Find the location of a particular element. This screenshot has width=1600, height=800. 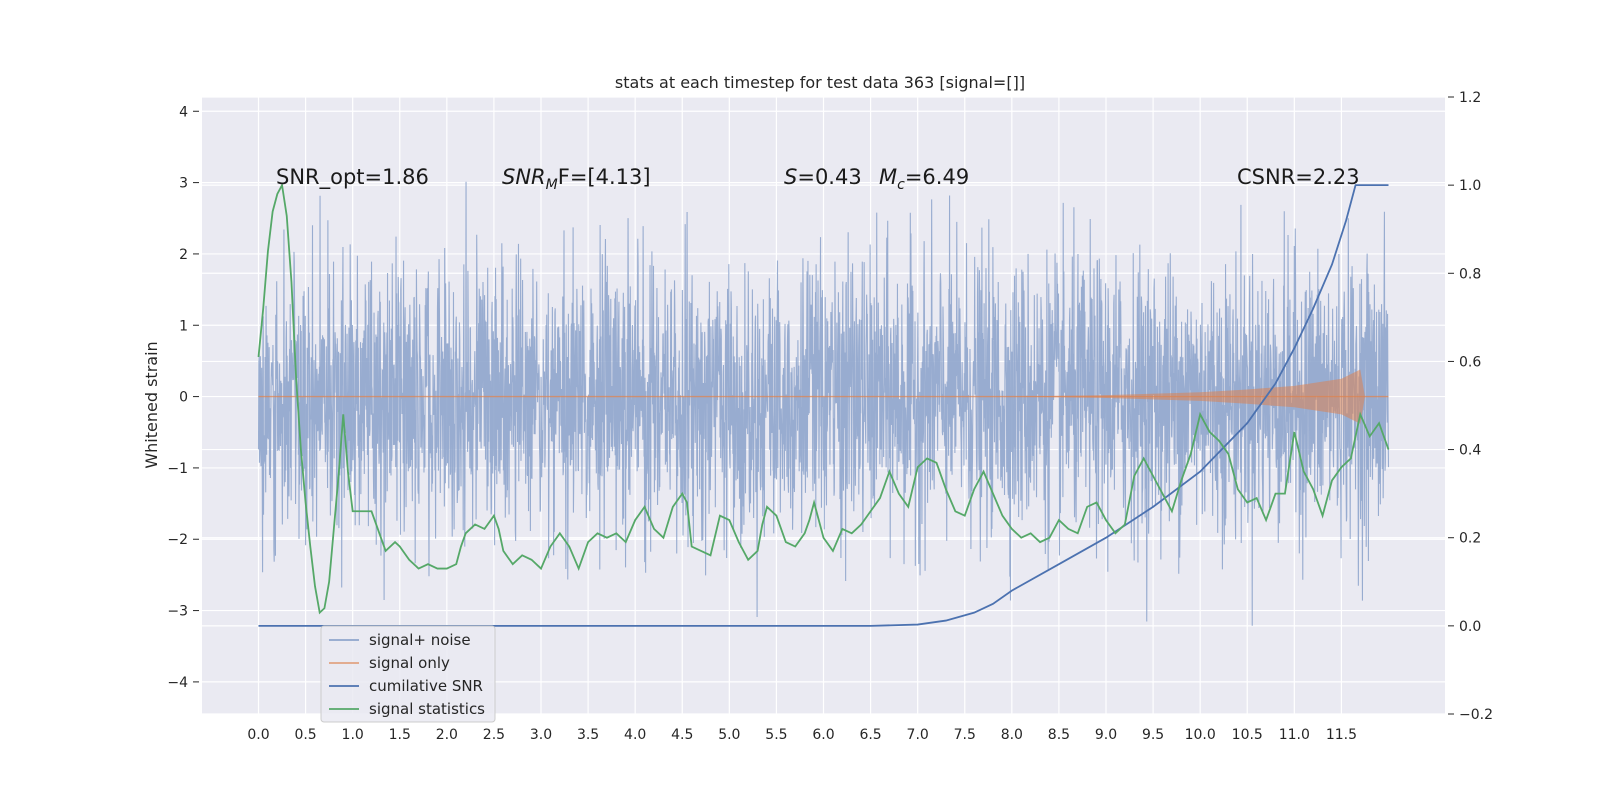

x-tick-label: 0.5 is located at coordinates (305, 735).